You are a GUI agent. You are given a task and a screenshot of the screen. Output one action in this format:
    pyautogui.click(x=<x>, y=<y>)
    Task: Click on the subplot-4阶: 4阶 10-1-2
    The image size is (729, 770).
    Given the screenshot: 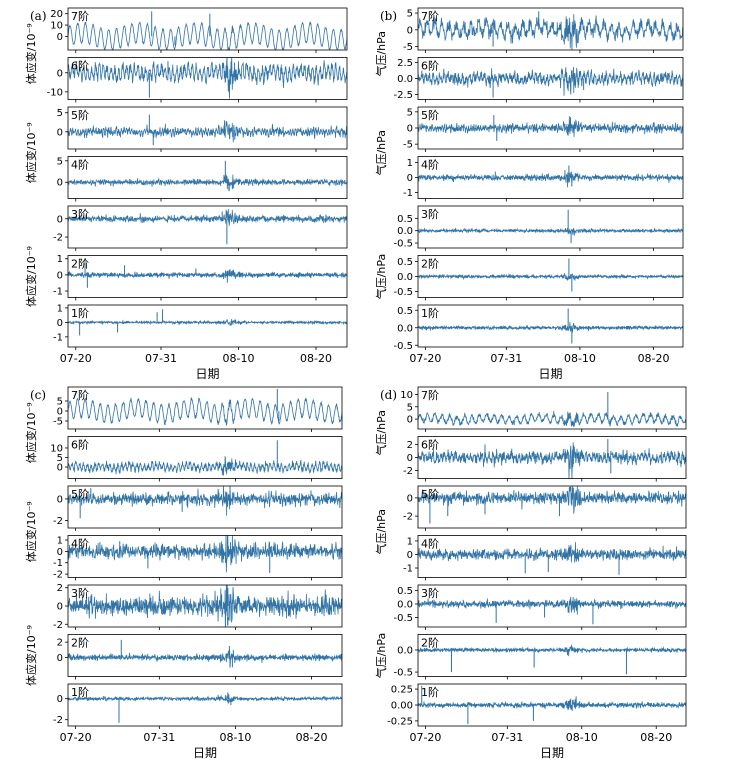 What is the action you would take?
    pyautogui.click(x=198, y=558)
    